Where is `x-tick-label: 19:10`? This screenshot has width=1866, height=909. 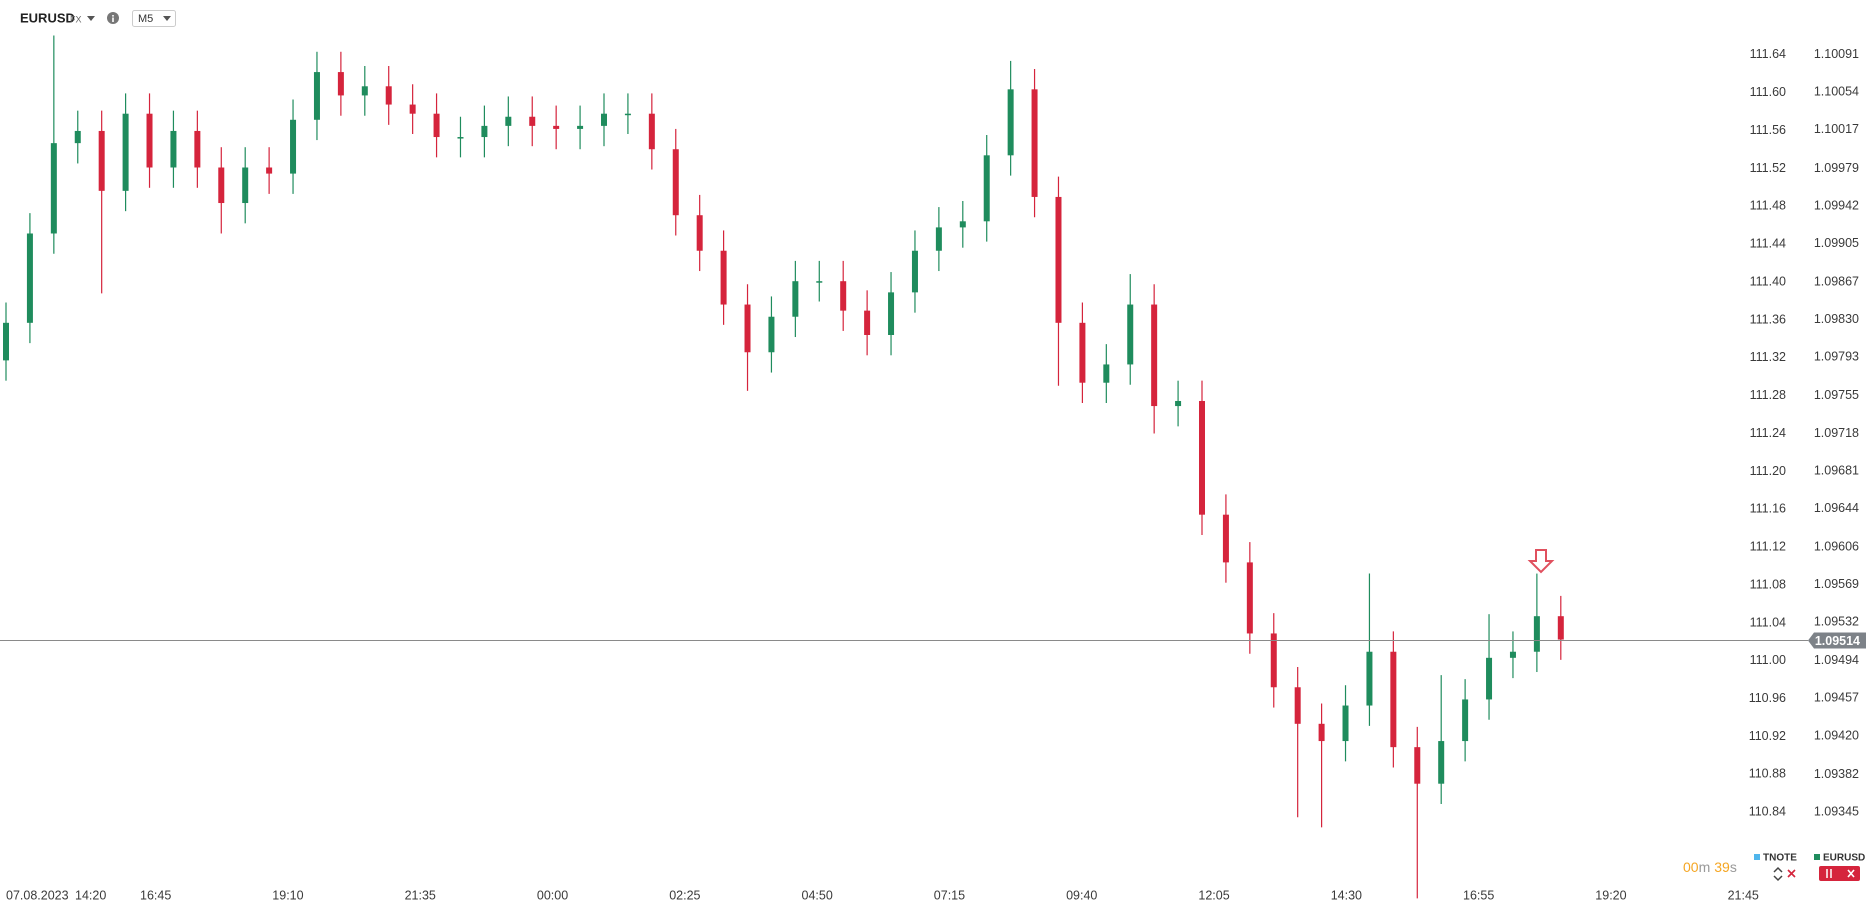
x-tick-label: 19:10 is located at coordinates (287, 895).